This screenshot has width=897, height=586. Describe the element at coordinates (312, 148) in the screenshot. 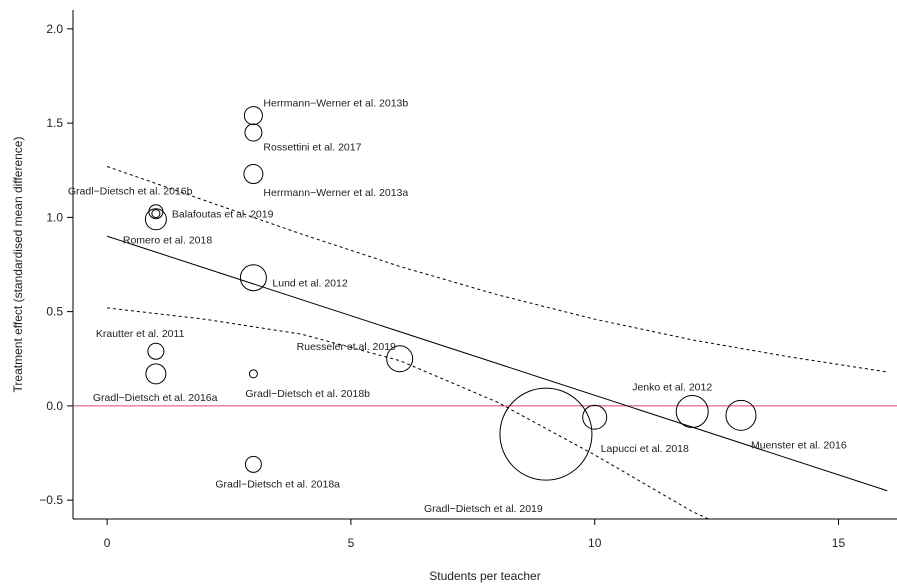

I see `point-label: Rossettini et al. 2017` at that location.